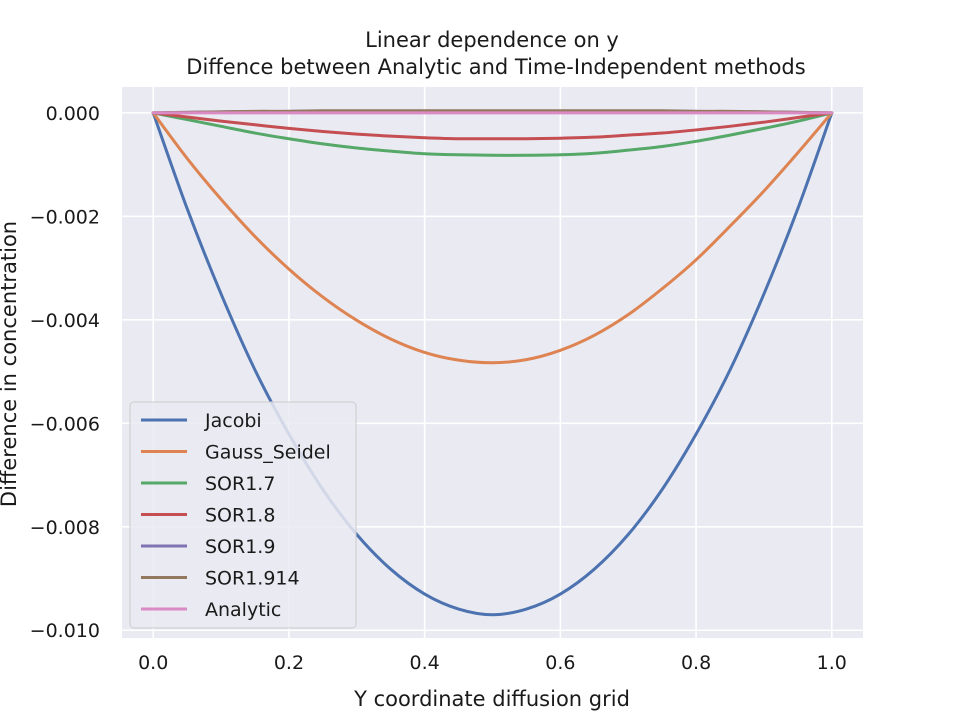  I want to click on x-tick-label: 0.4, so click(425, 663).